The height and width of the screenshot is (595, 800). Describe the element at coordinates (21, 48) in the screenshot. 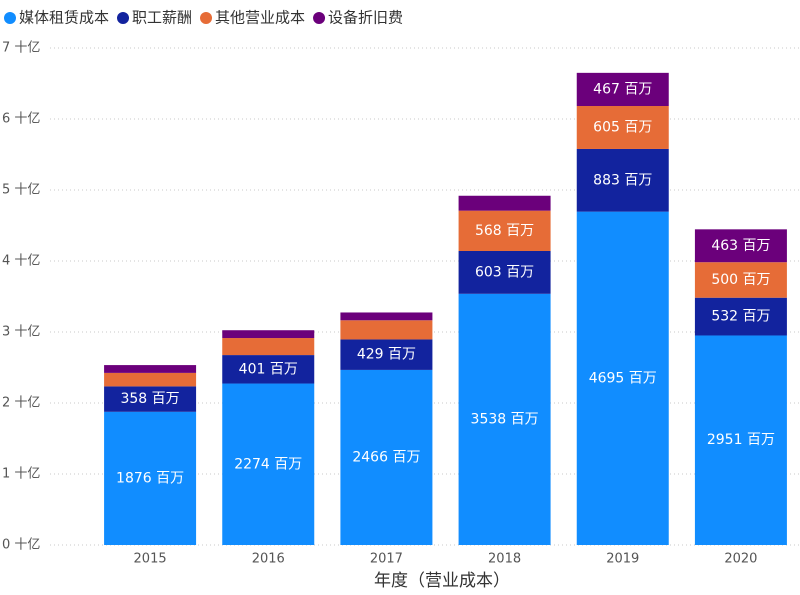

I see `y-tick-label: 7 十亿` at that location.